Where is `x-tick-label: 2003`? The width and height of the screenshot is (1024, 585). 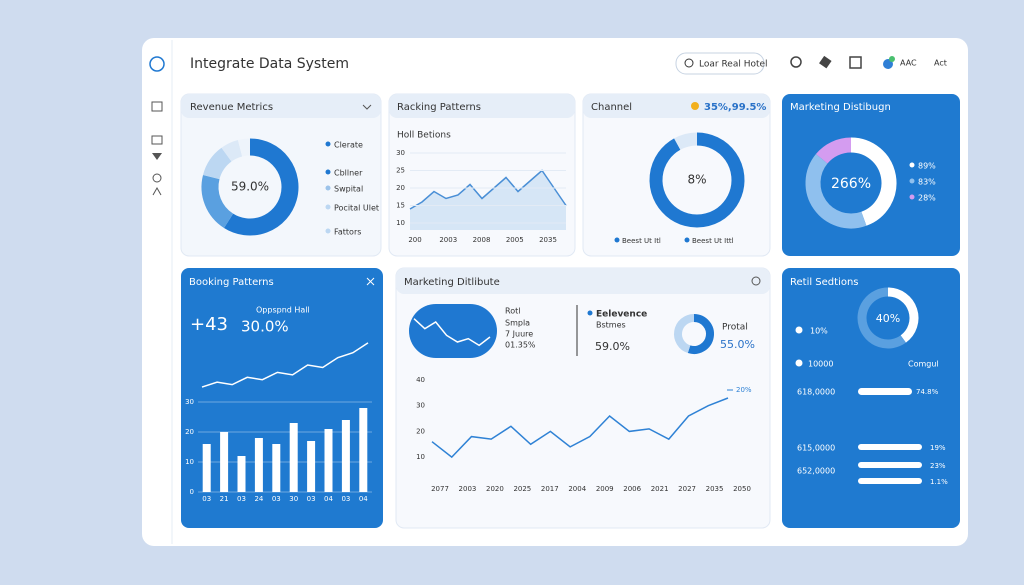 x-tick-label: 2003 is located at coordinates (468, 489).